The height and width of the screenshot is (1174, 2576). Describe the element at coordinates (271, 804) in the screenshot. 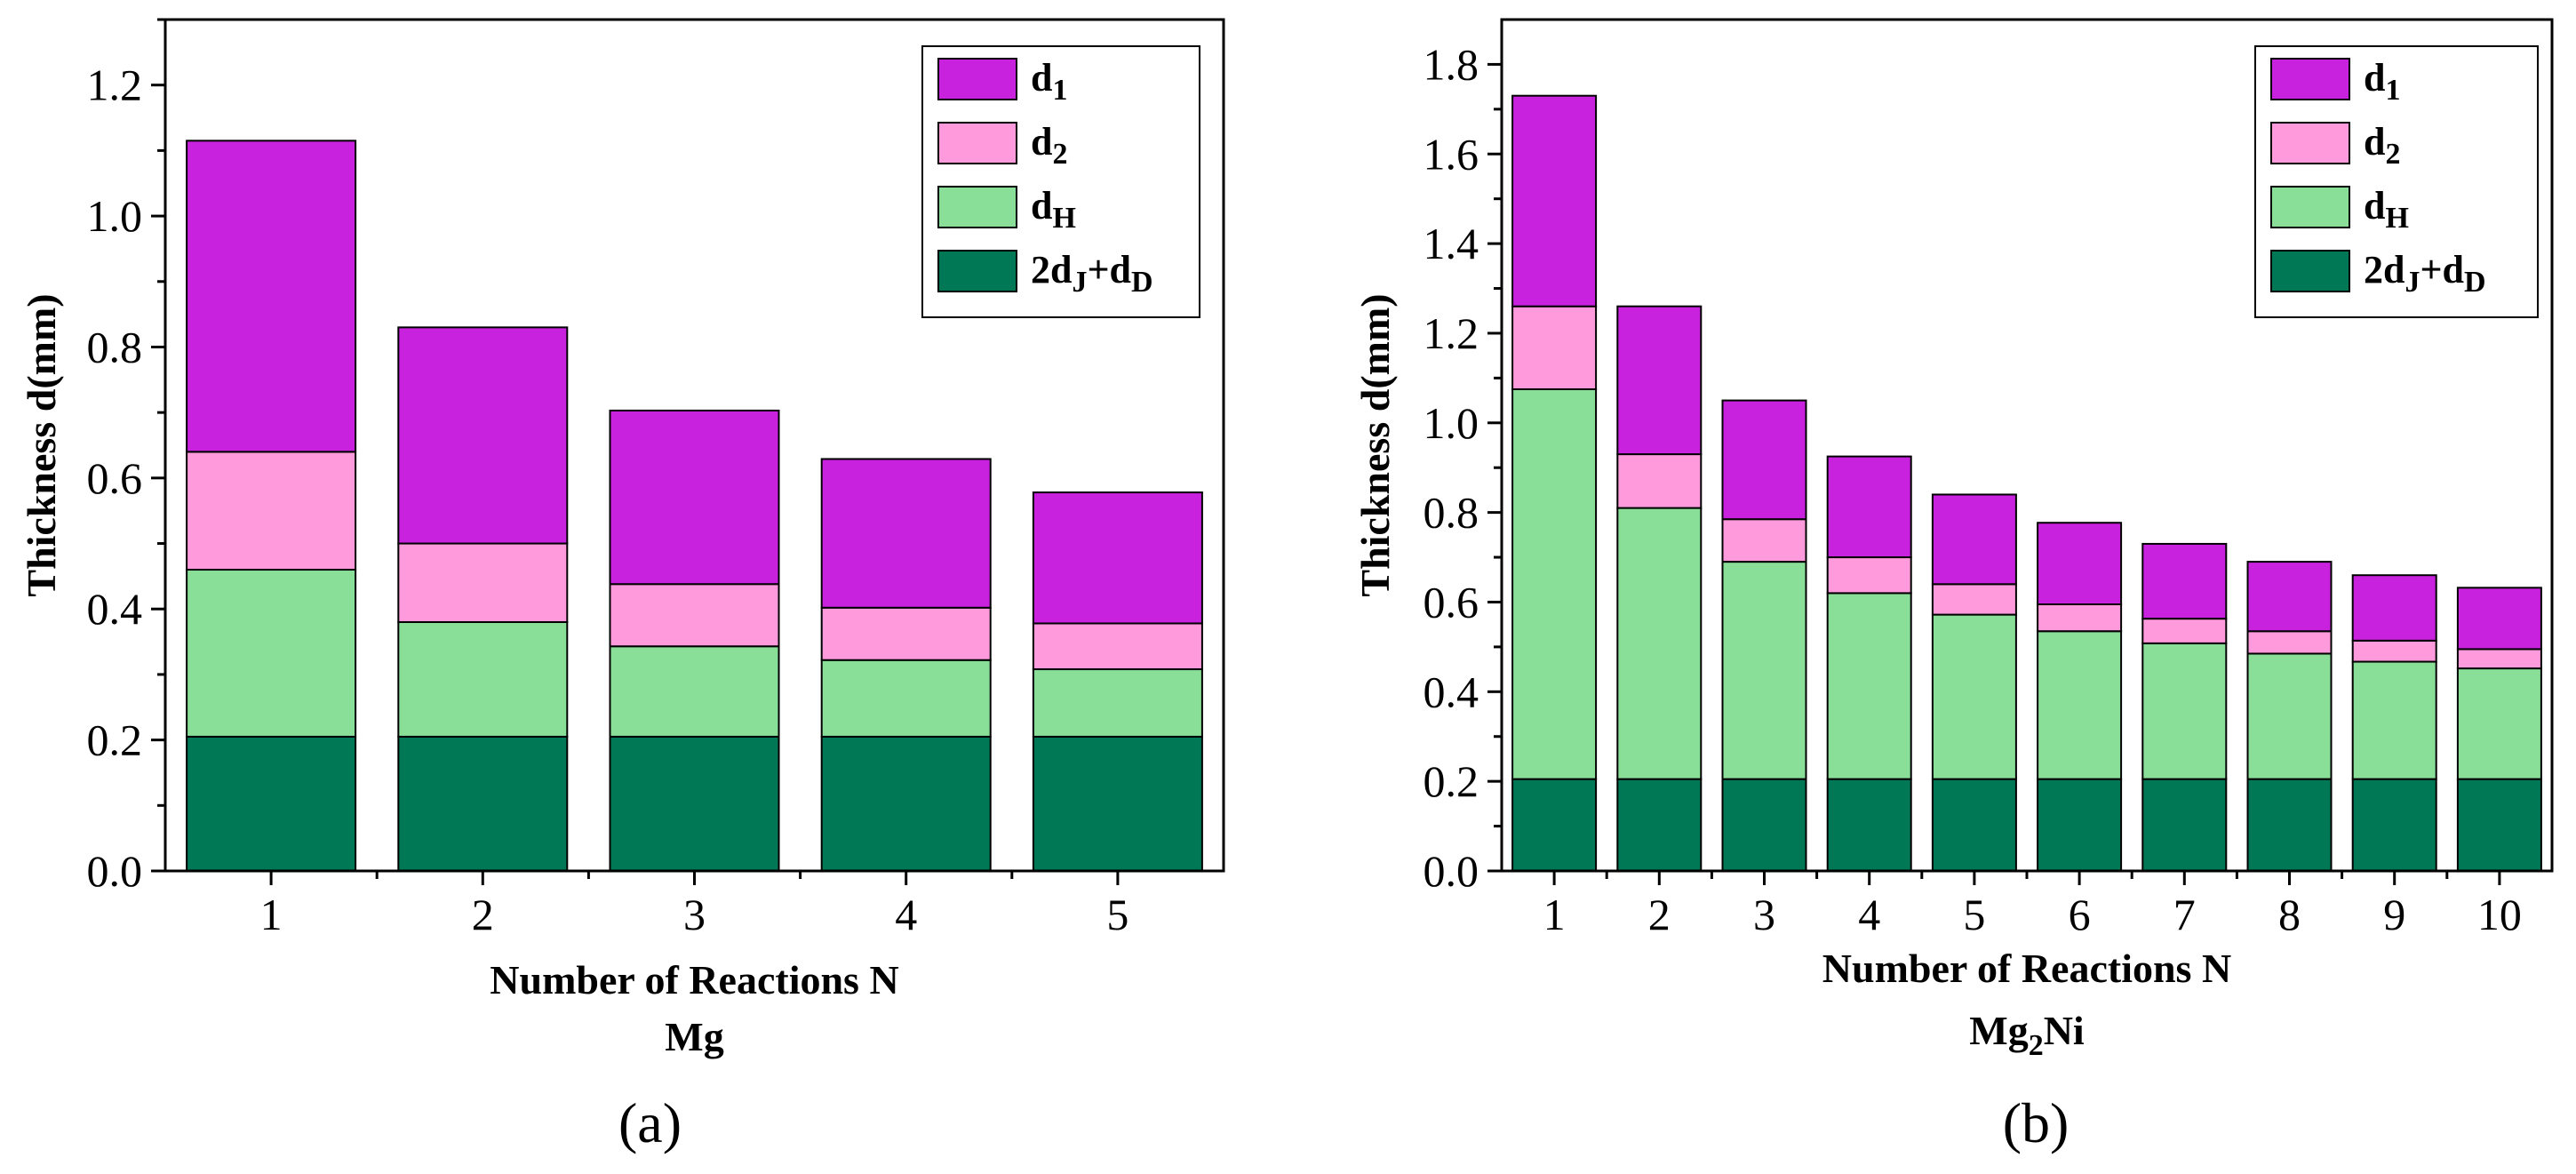

I see `bar-2dJ+dD-1` at that location.